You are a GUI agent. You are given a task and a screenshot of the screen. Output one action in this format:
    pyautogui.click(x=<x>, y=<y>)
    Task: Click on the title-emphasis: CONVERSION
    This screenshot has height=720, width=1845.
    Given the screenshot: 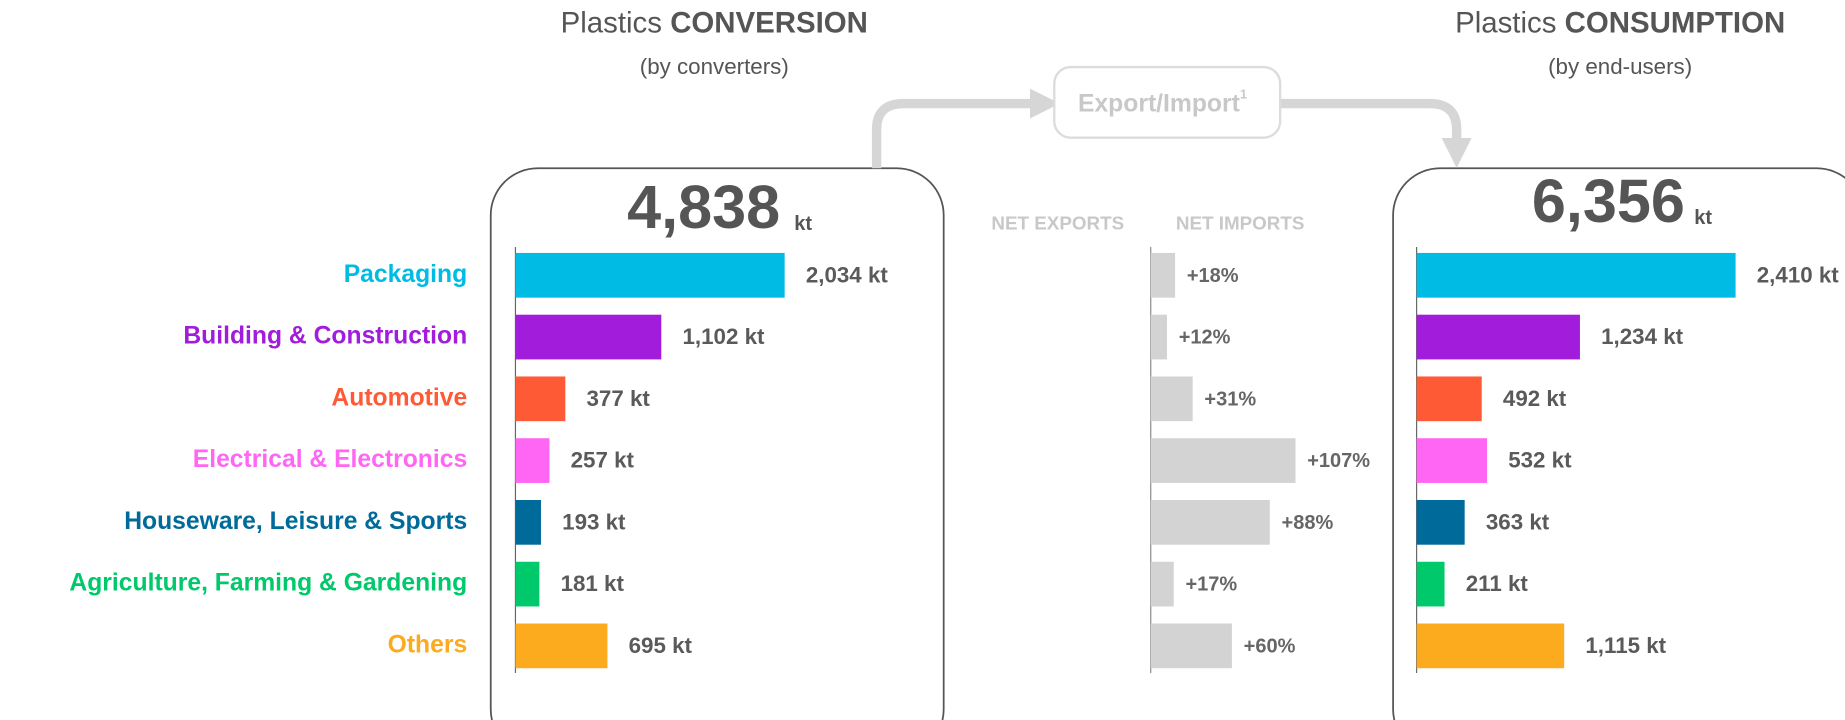 What is the action you would take?
    pyautogui.click(x=769, y=22)
    